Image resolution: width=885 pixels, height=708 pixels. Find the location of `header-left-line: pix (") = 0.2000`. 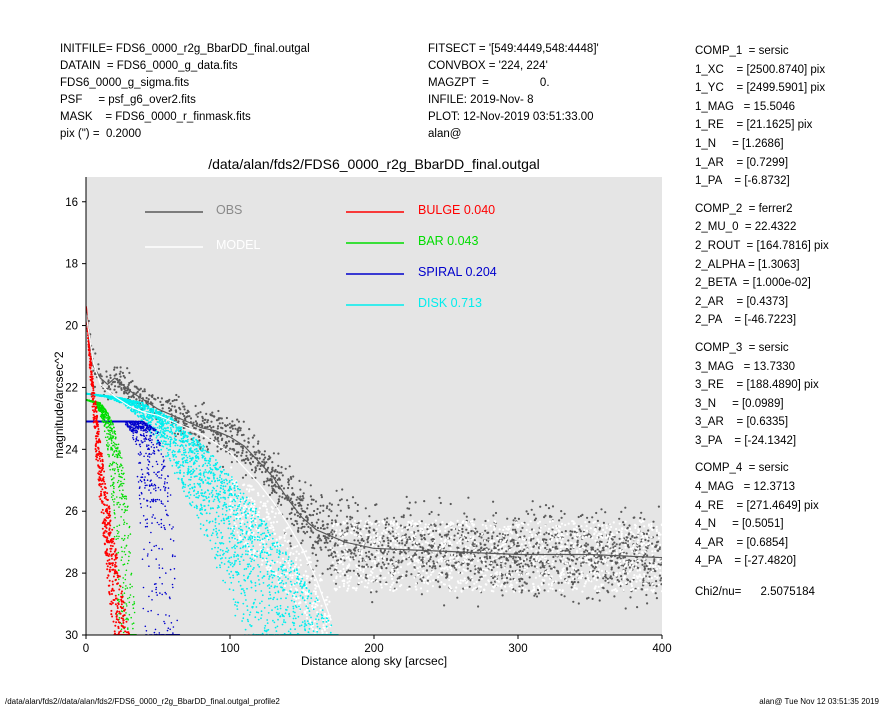

header-left-line: pix (") = 0.2000 is located at coordinates (101, 134).